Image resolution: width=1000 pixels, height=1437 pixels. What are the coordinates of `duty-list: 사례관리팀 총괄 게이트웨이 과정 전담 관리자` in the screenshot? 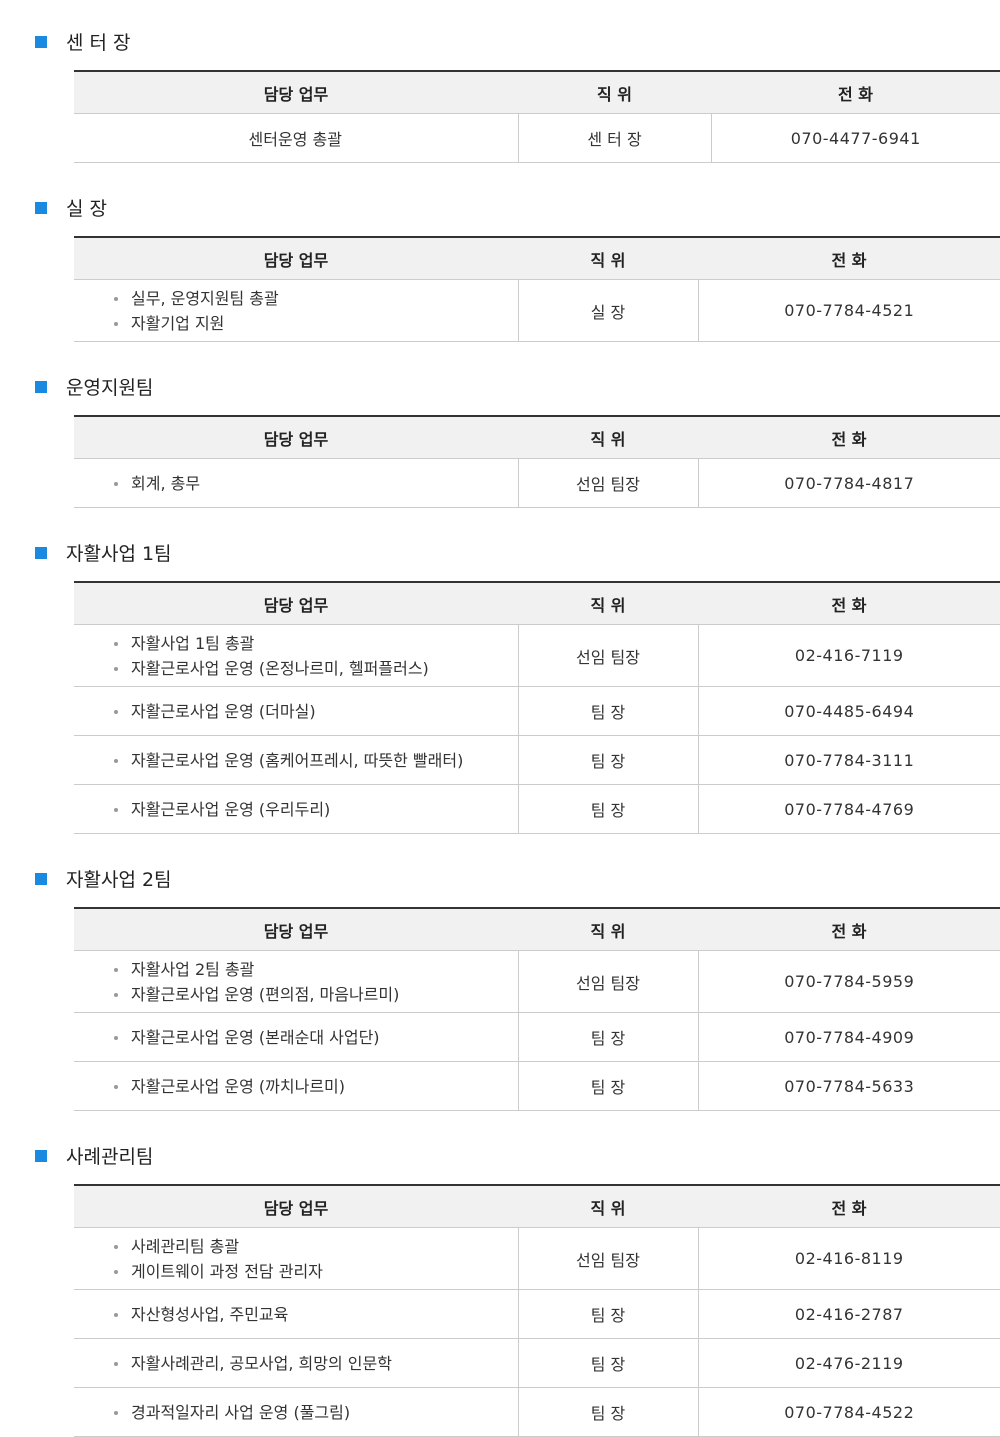 It's located at (315, 1259).